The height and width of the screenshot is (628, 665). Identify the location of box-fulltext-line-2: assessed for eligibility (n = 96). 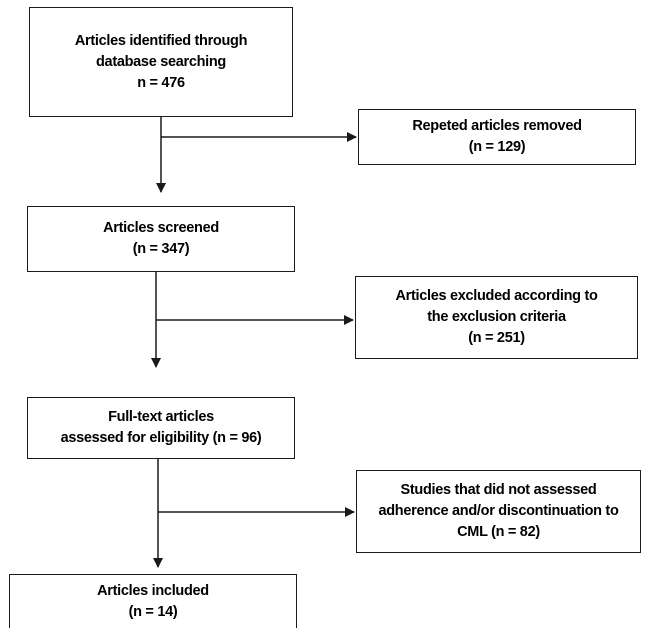
(161, 438).